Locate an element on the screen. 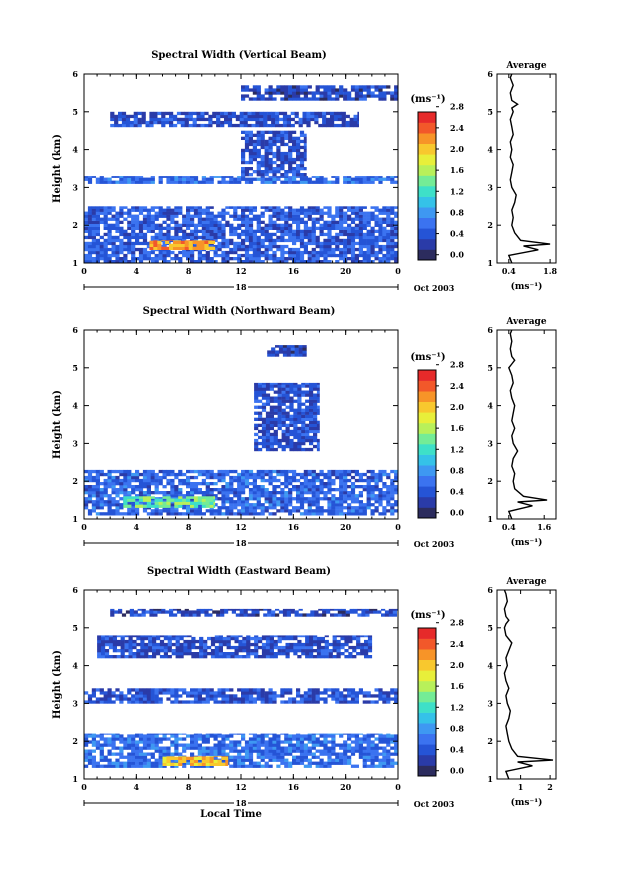  x-tick-label: 8 is located at coordinates (189, 271).